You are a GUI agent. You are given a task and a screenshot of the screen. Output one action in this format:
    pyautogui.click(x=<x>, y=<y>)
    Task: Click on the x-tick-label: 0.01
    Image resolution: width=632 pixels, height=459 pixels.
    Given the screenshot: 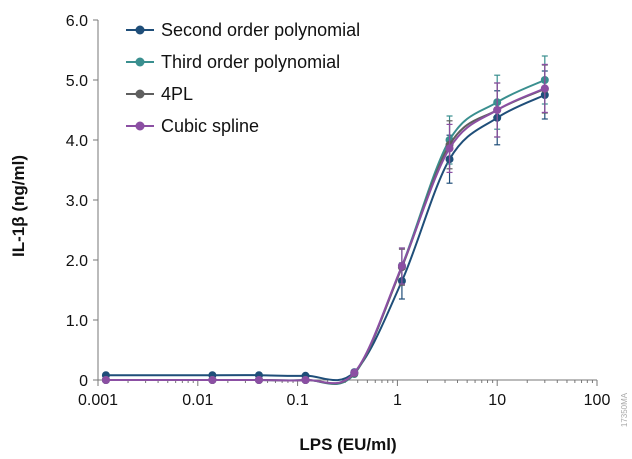 What is the action you would take?
    pyautogui.click(x=197, y=400)
    